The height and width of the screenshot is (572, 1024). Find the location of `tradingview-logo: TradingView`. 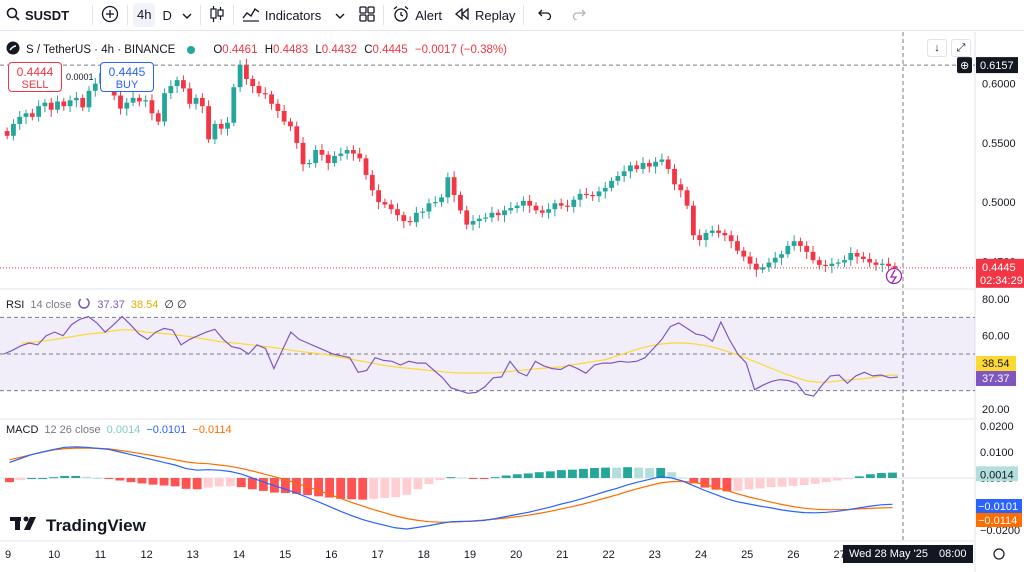

tradingview-logo: TradingView is located at coordinates (78, 525).